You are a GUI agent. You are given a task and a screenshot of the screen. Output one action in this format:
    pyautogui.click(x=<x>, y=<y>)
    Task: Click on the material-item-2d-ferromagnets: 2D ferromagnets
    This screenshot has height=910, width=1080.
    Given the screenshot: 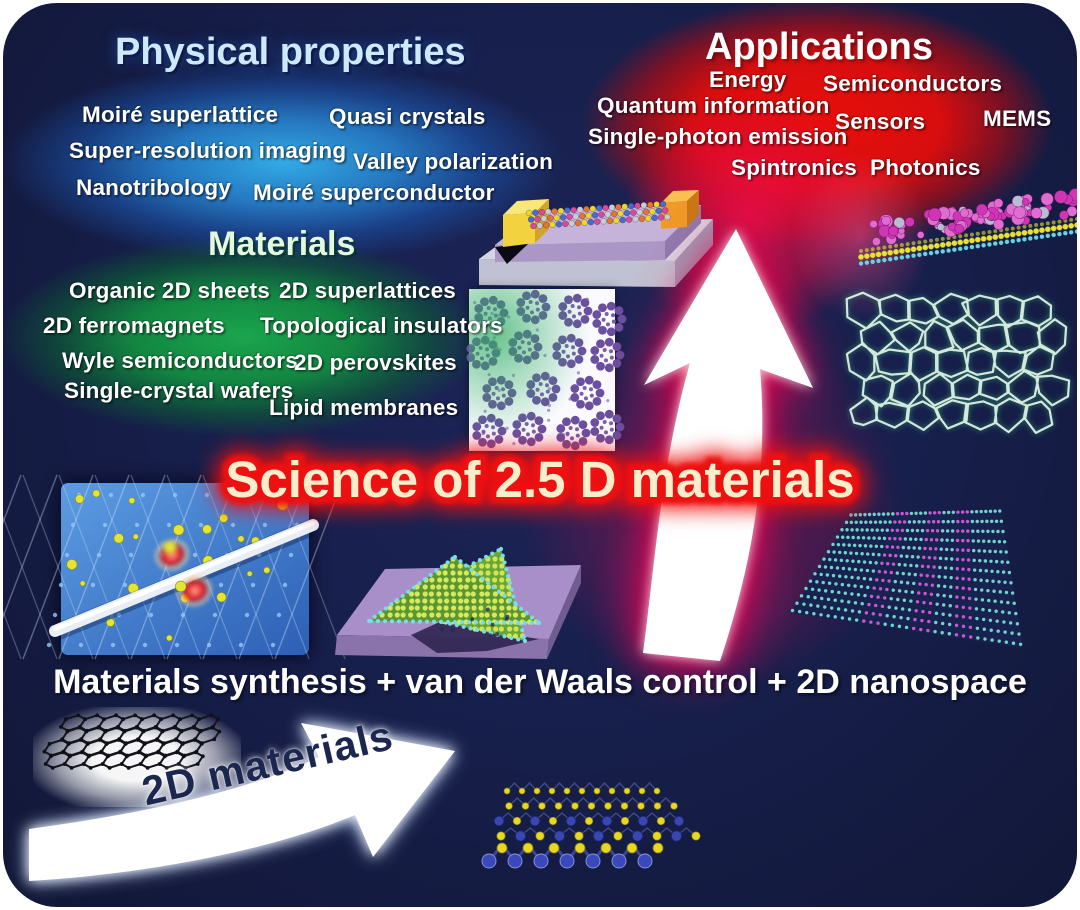 What is the action you would take?
    pyautogui.click(x=134, y=325)
    